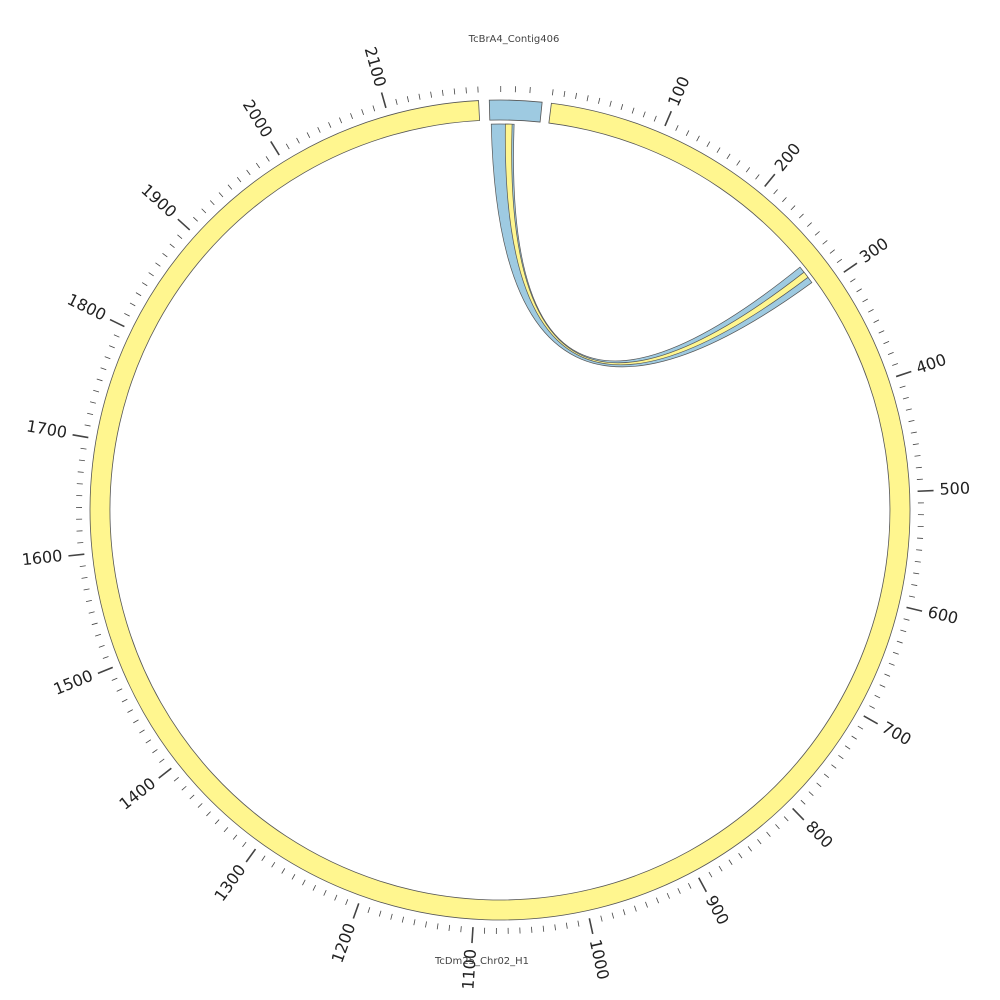  What do you see at coordinates (651, 245) in the screenshot?
I see `outer-link-ribbon` at bounding box center [651, 245].